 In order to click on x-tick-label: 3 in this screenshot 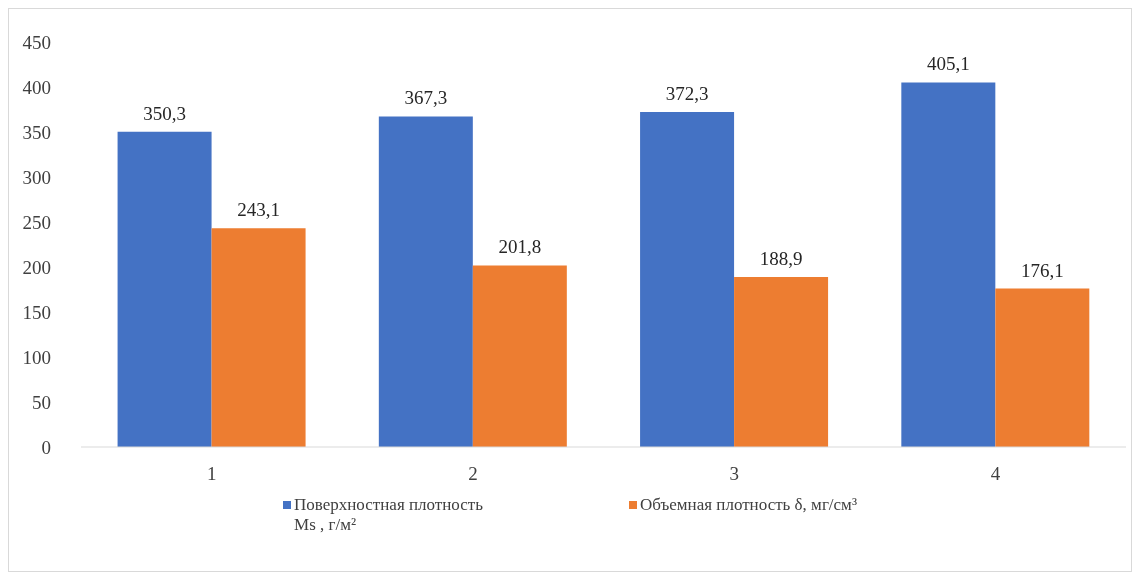, I will do `click(734, 474)`.